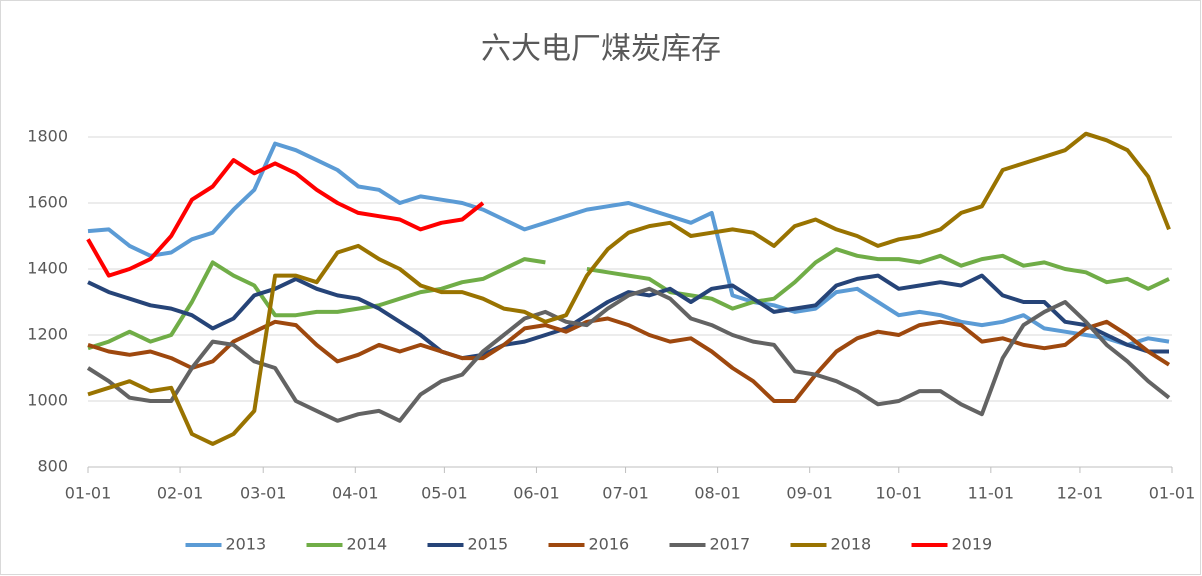  What do you see at coordinates (47, 400) in the screenshot?
I see `y-tick-label: 1000` at bounding box center [47, 400].